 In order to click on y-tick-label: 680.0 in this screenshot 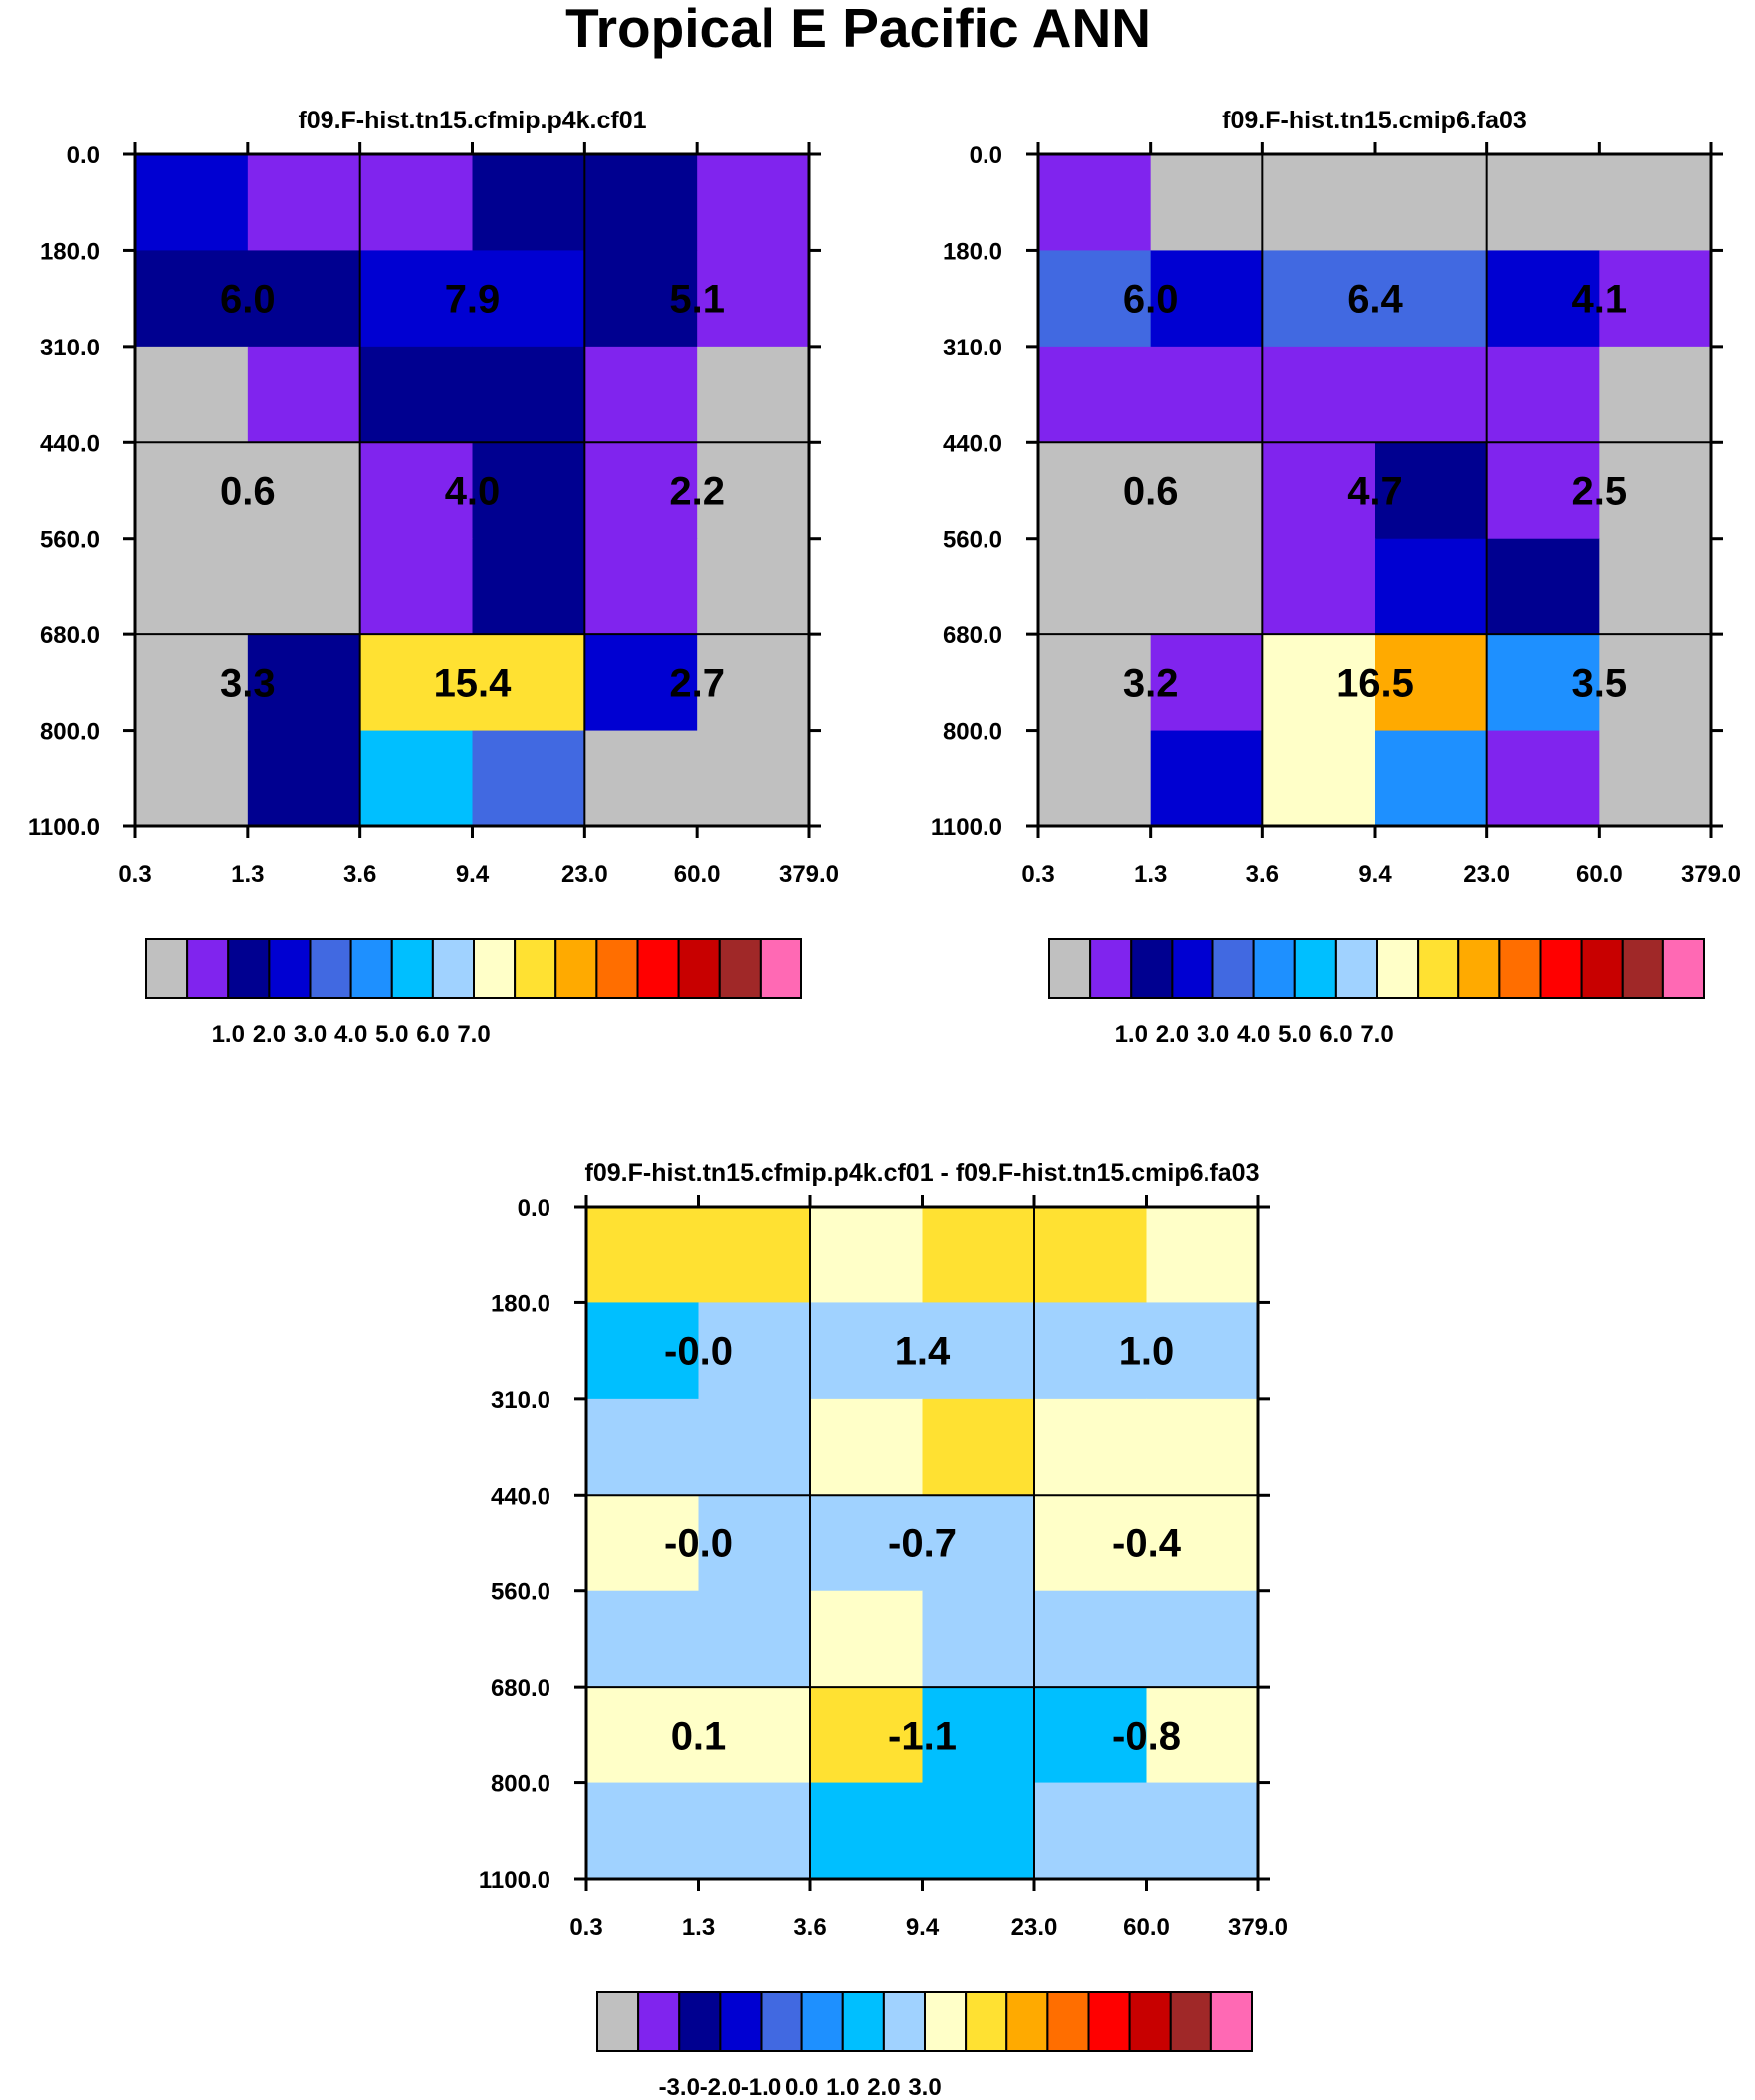, I will do `click(520, 1688)`.